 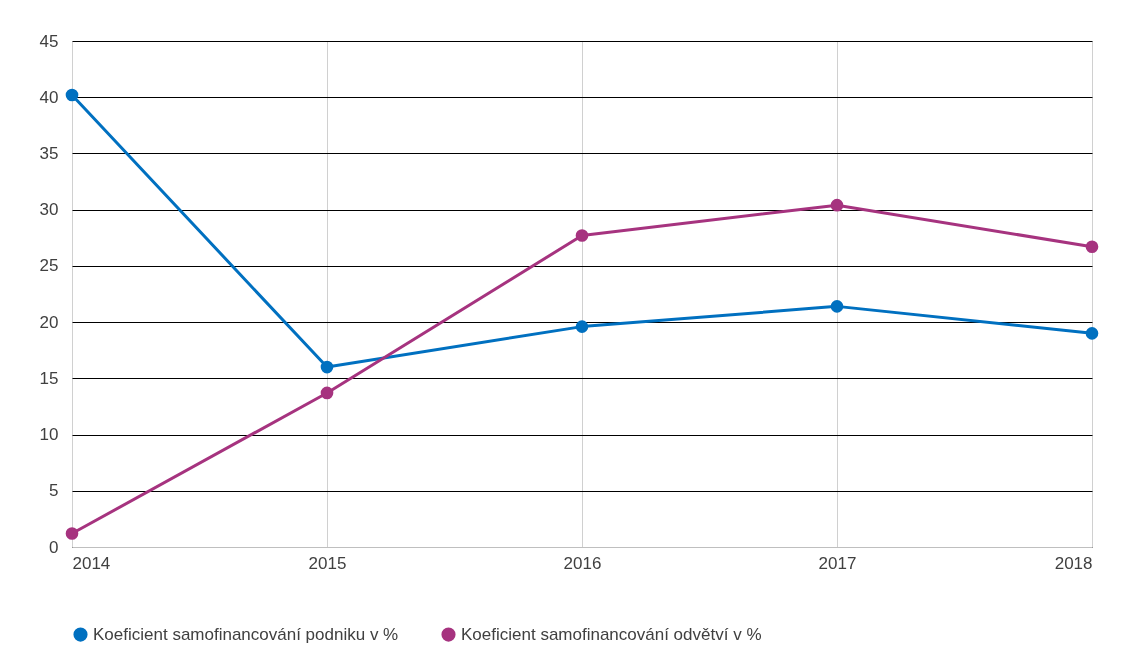 I want to click on y-tick-label: 5, so click(x=54, y=491).